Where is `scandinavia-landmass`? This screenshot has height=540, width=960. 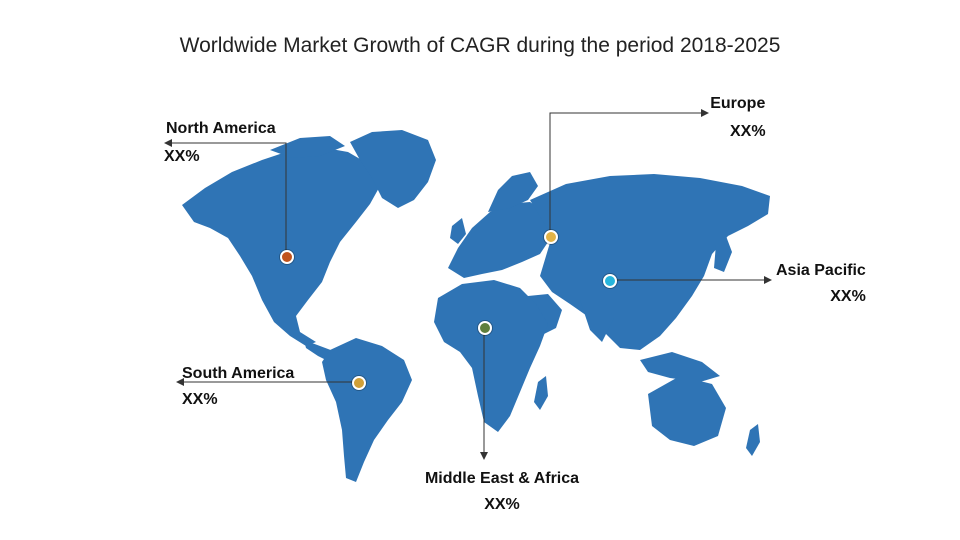
scandinavia-landmass is located at coordinates (513, 192).